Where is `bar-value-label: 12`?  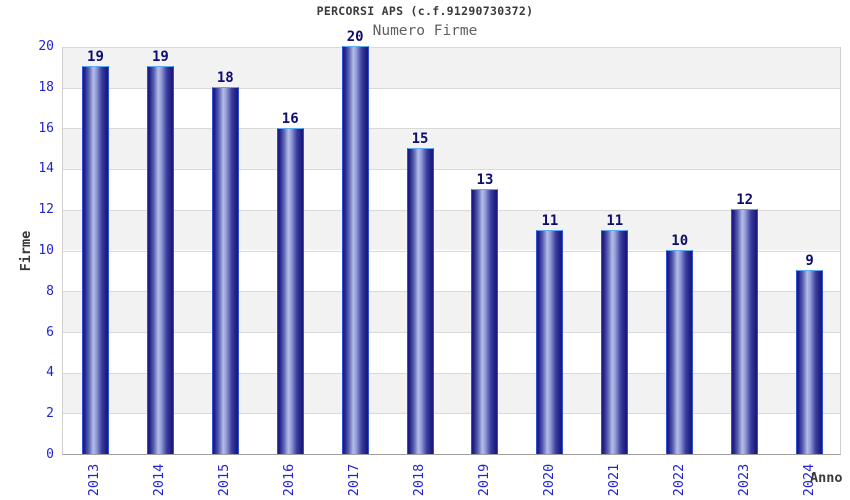
bar-value-label: 12 is located at coordinates (745, 200).